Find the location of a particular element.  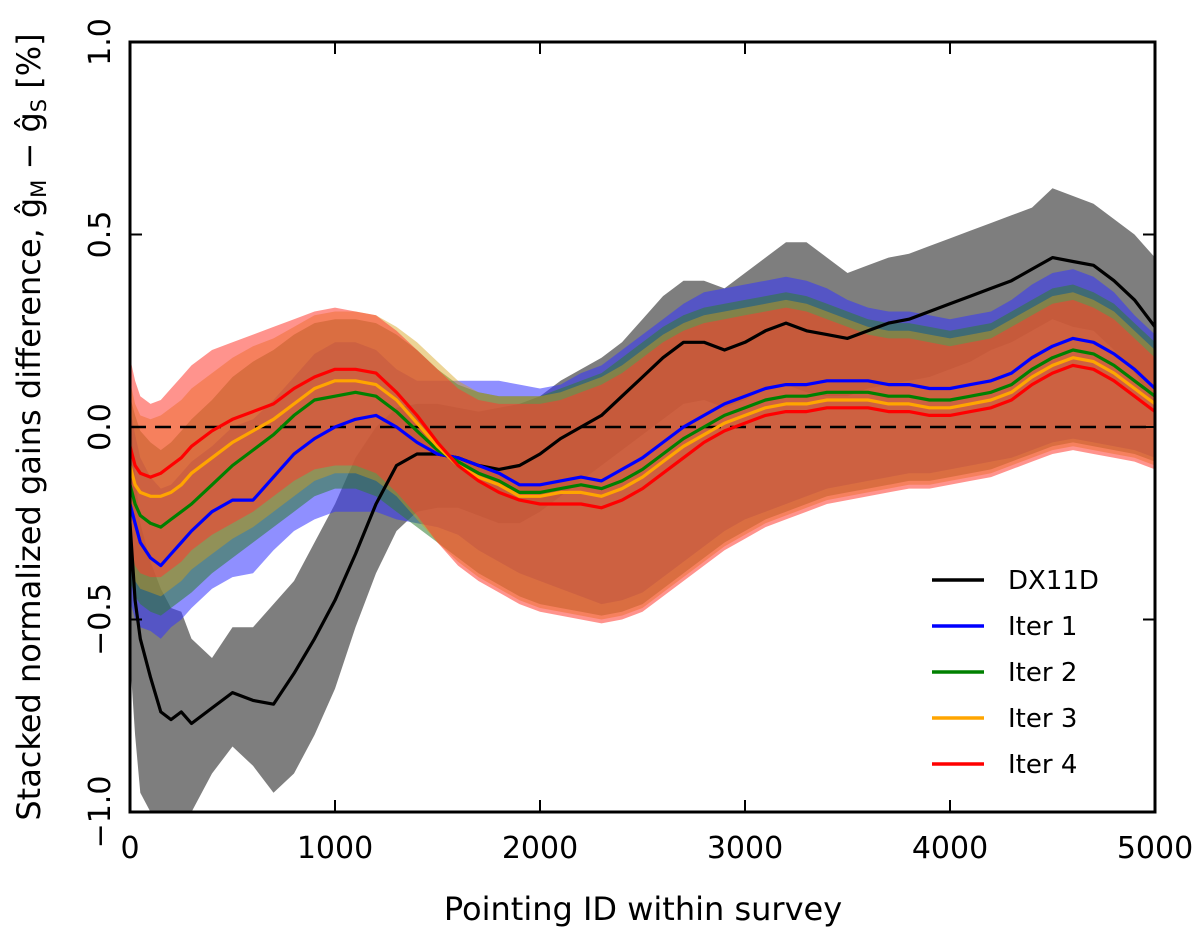

x-tick-label: 3000 is located at coordinates (745, 848).